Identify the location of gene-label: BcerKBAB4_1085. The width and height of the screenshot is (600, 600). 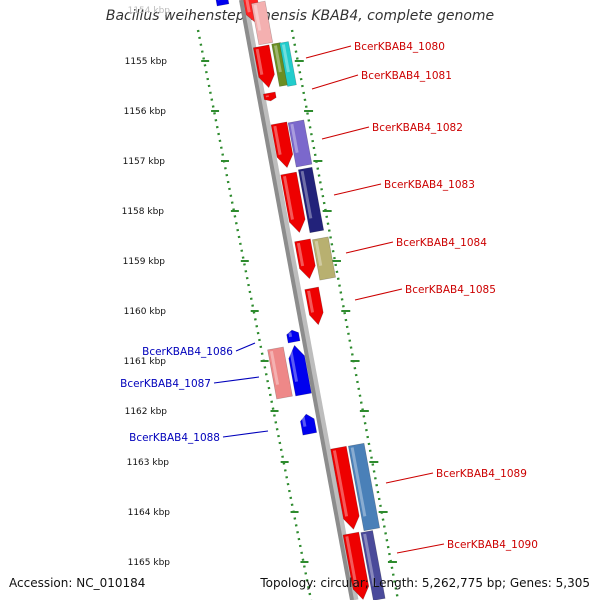
(450, 290).